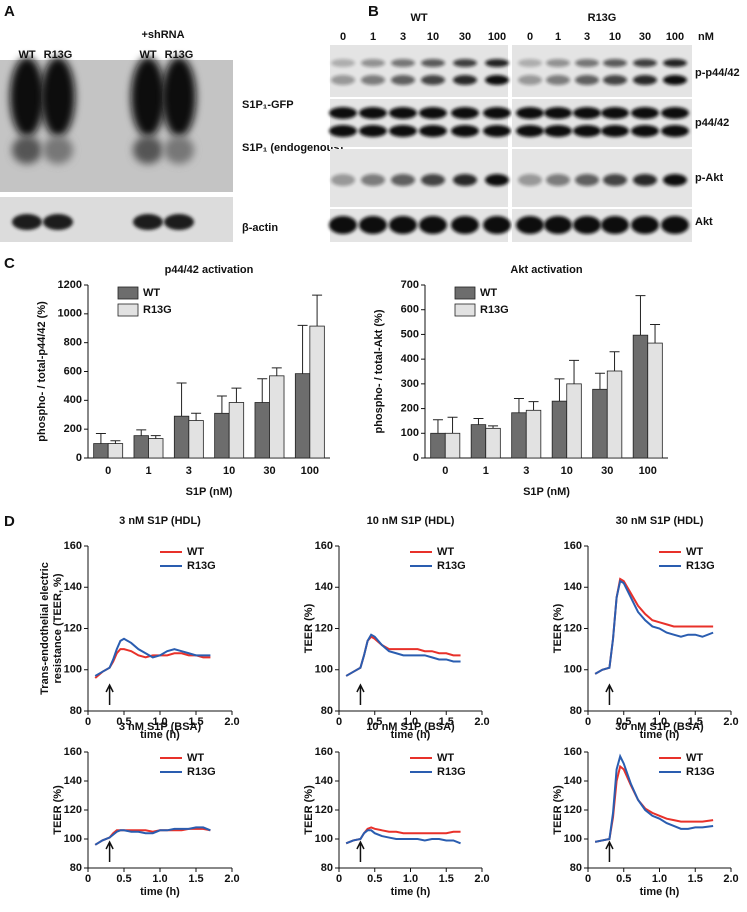 This screenshot has width=747, height=912. I want to click on band-label: β-actin, so click(260, 228).